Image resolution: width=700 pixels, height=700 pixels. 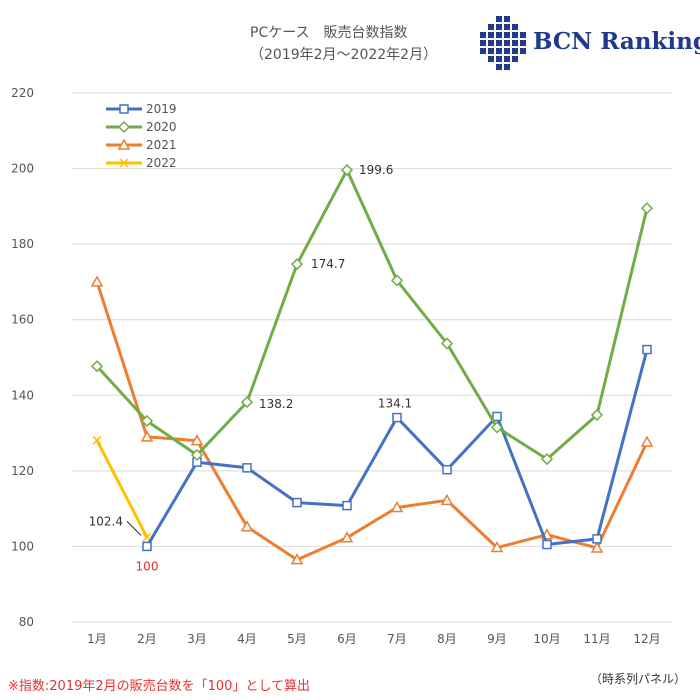 I want to click on x-tick-label: 2月, so click(x=147, y=639).